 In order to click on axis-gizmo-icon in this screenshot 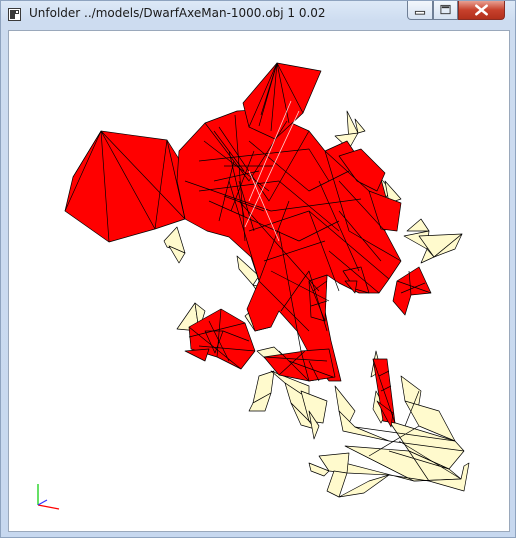, I will do `click(48, 497)`.